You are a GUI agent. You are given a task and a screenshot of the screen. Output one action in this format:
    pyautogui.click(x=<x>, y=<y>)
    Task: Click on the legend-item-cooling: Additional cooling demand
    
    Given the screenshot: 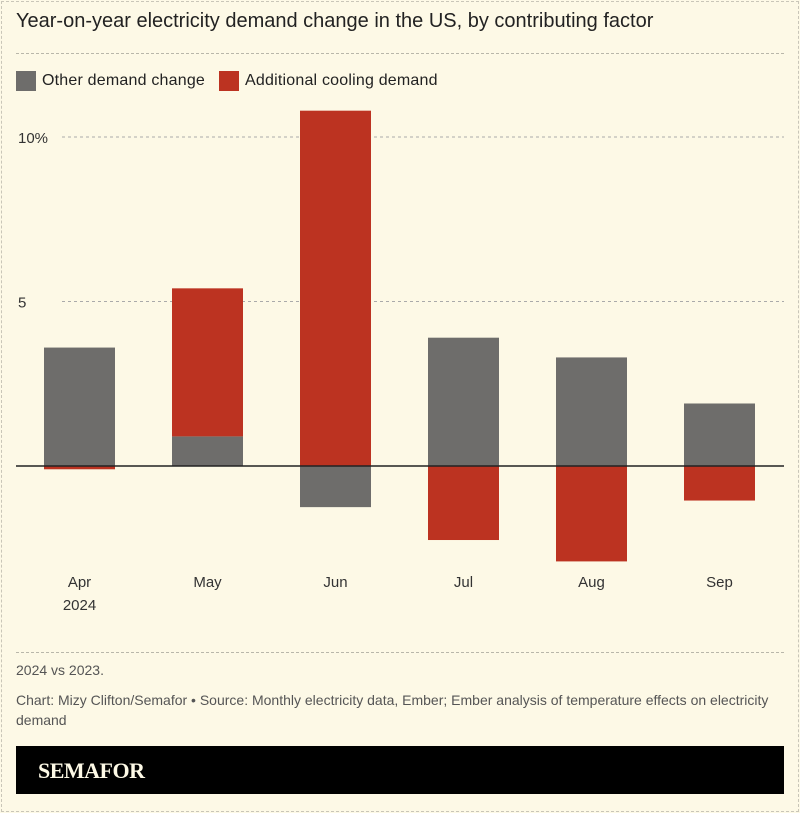 What is the action you would take?
    pyautogui.click(x=328, y=81)
    